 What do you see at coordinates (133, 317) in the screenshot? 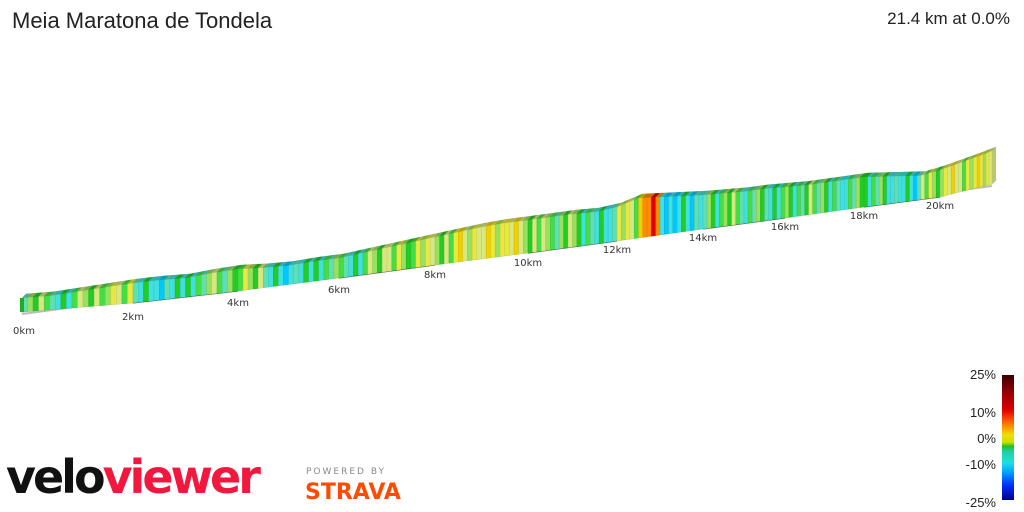
I see `km-tick-label: 2km` at bounding box center [133, 317].